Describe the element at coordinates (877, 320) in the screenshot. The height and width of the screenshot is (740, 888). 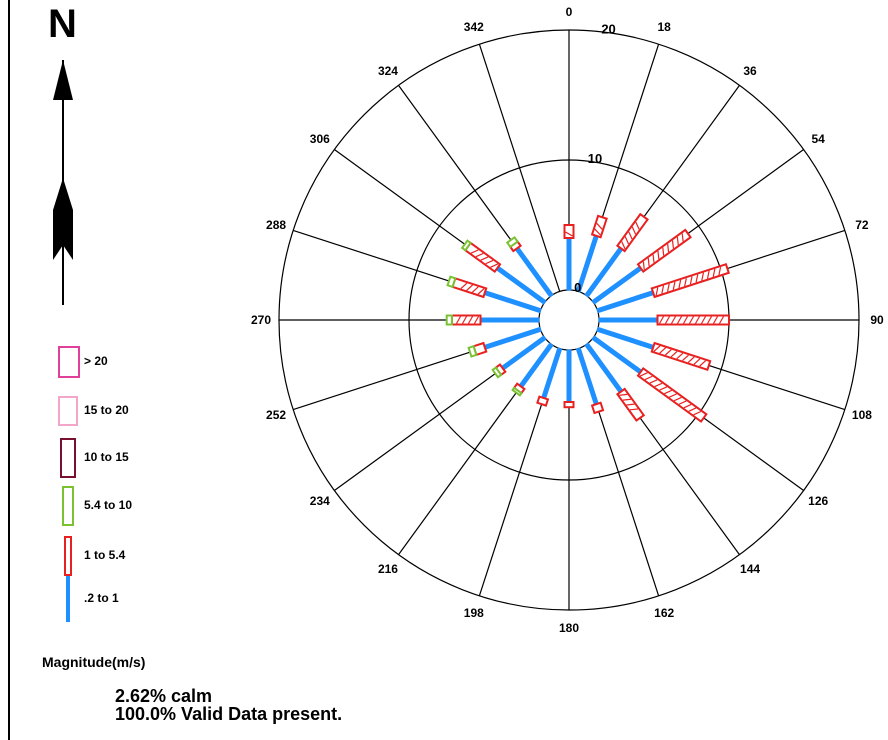
I see `direction-label-90: 90` at that location.